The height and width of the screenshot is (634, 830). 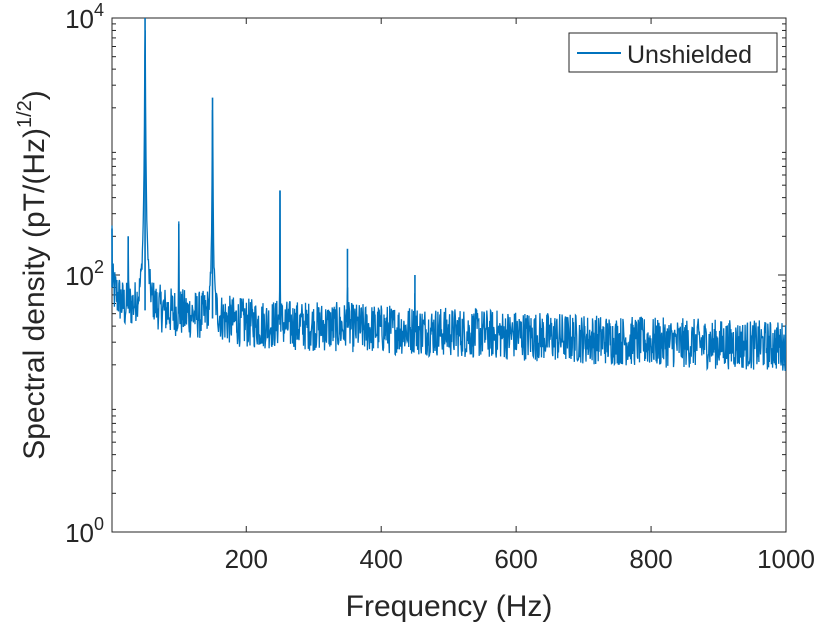 I want to click on y-tick-label-1: 10², so click(x=84, y=274).